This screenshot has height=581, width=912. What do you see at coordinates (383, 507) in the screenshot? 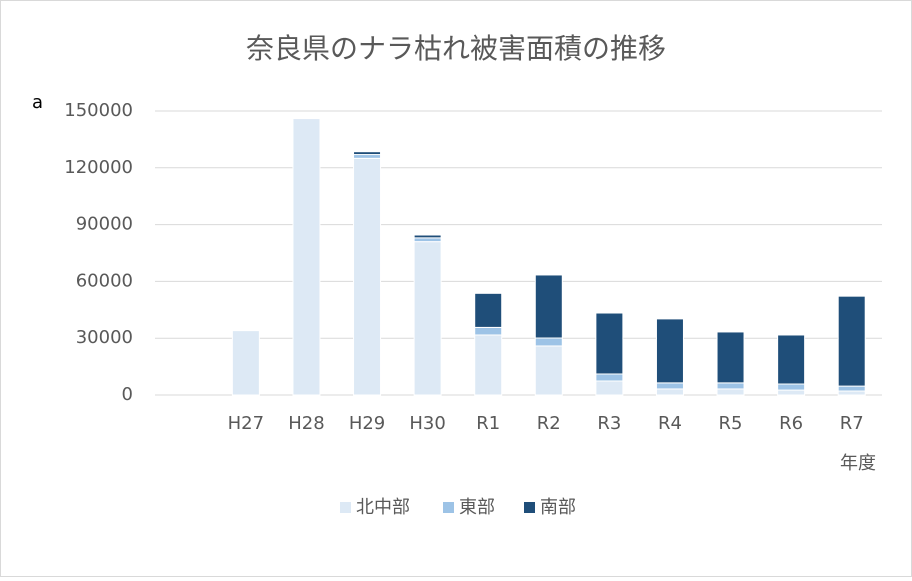
I see `legend-label: 北中部` at bounding box center [383, 507].